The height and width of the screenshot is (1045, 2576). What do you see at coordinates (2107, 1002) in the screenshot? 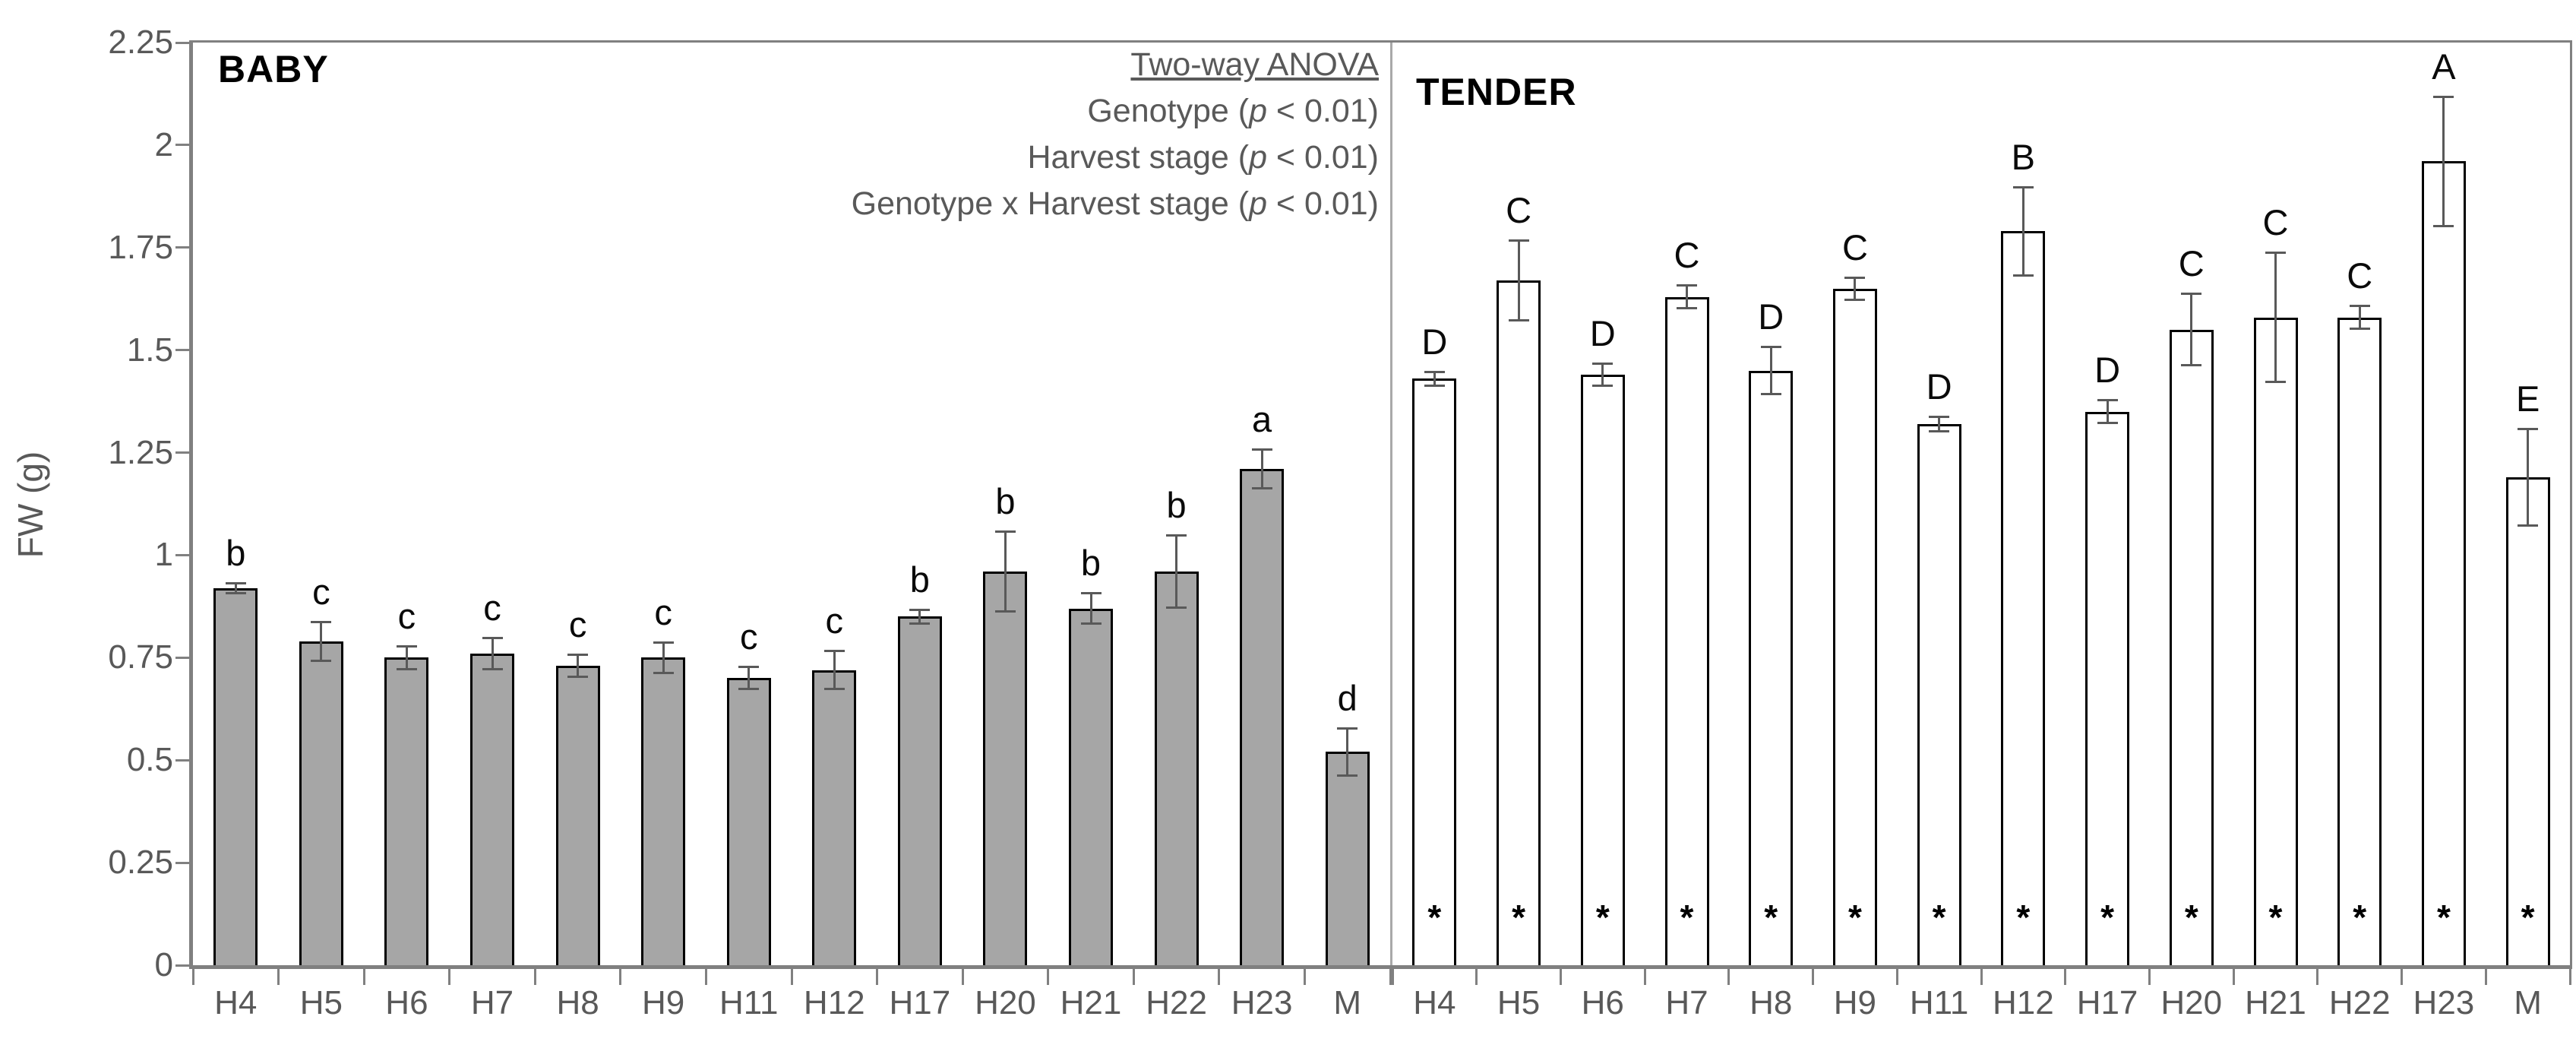
I see `x-category-label: H17` at bounding box center [2107, 1002].